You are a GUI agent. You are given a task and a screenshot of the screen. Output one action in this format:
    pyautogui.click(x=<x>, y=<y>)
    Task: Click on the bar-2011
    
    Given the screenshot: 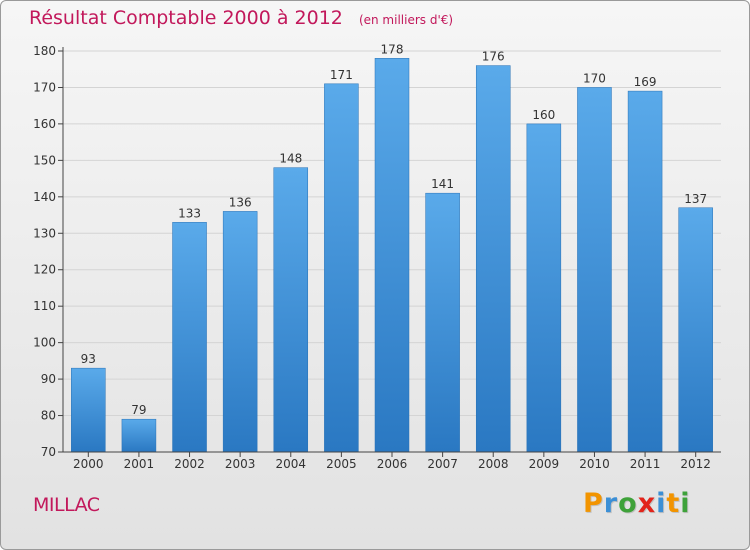 What is the action you would take?
    pyautogui.click(x=645, y=271)
    